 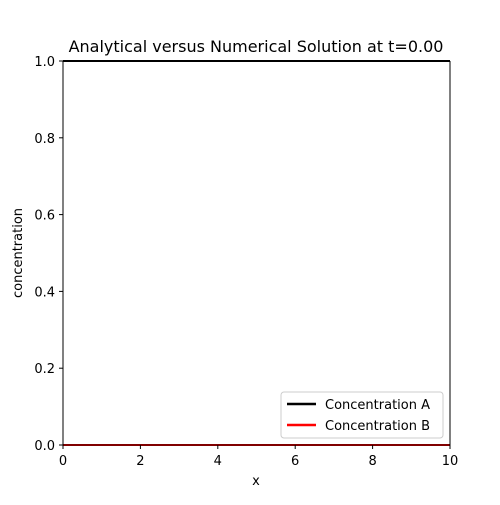 I want to click on legend-box, so click(x=362, y=415).